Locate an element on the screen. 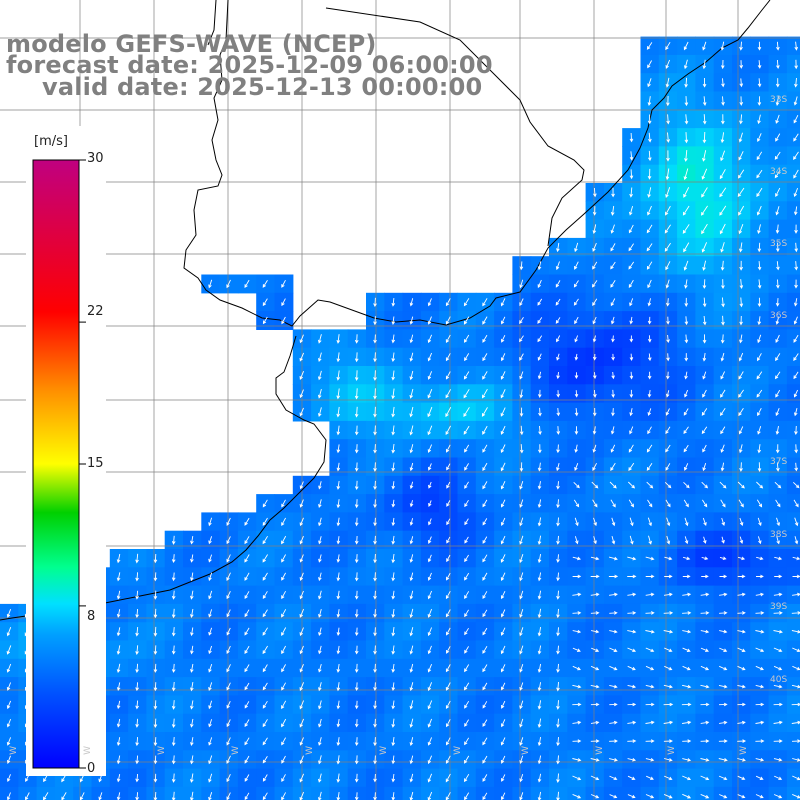 The image size is (800, 800). lon-label: W is located at coordinates (458, 750).